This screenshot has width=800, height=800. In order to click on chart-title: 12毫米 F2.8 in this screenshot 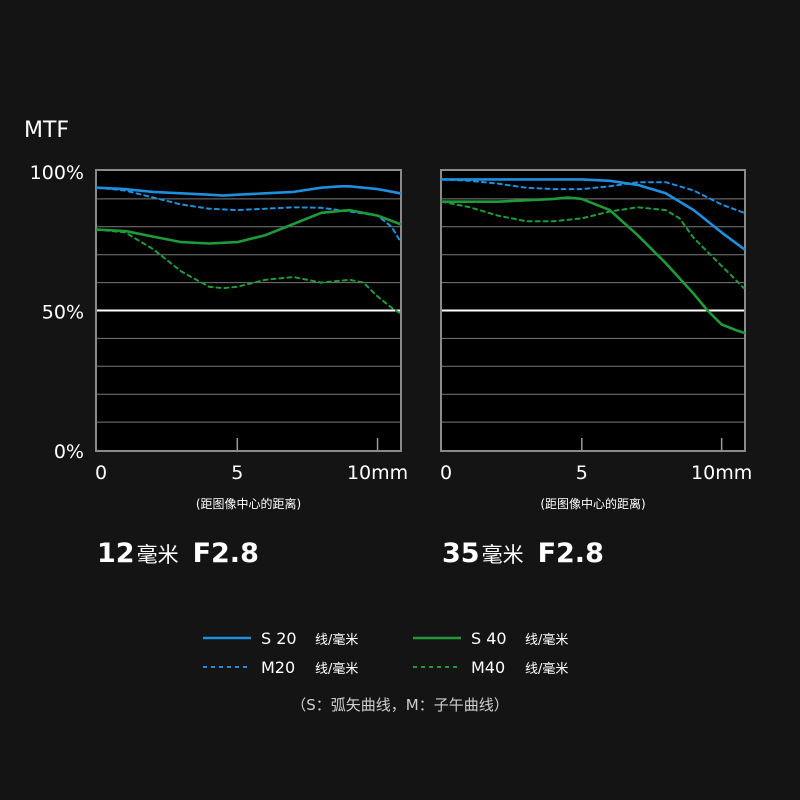, I will do `click(178, 553)`.